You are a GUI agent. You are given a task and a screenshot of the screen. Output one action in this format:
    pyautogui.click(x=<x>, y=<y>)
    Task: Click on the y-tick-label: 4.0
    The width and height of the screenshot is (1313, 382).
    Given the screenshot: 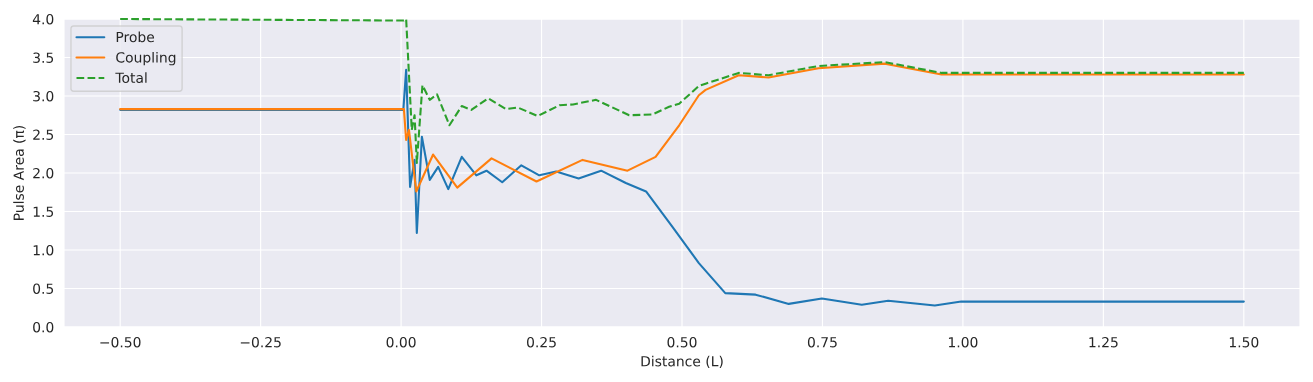 What is the action you would take?
    pyautogui.click(x=43, y=19)
    